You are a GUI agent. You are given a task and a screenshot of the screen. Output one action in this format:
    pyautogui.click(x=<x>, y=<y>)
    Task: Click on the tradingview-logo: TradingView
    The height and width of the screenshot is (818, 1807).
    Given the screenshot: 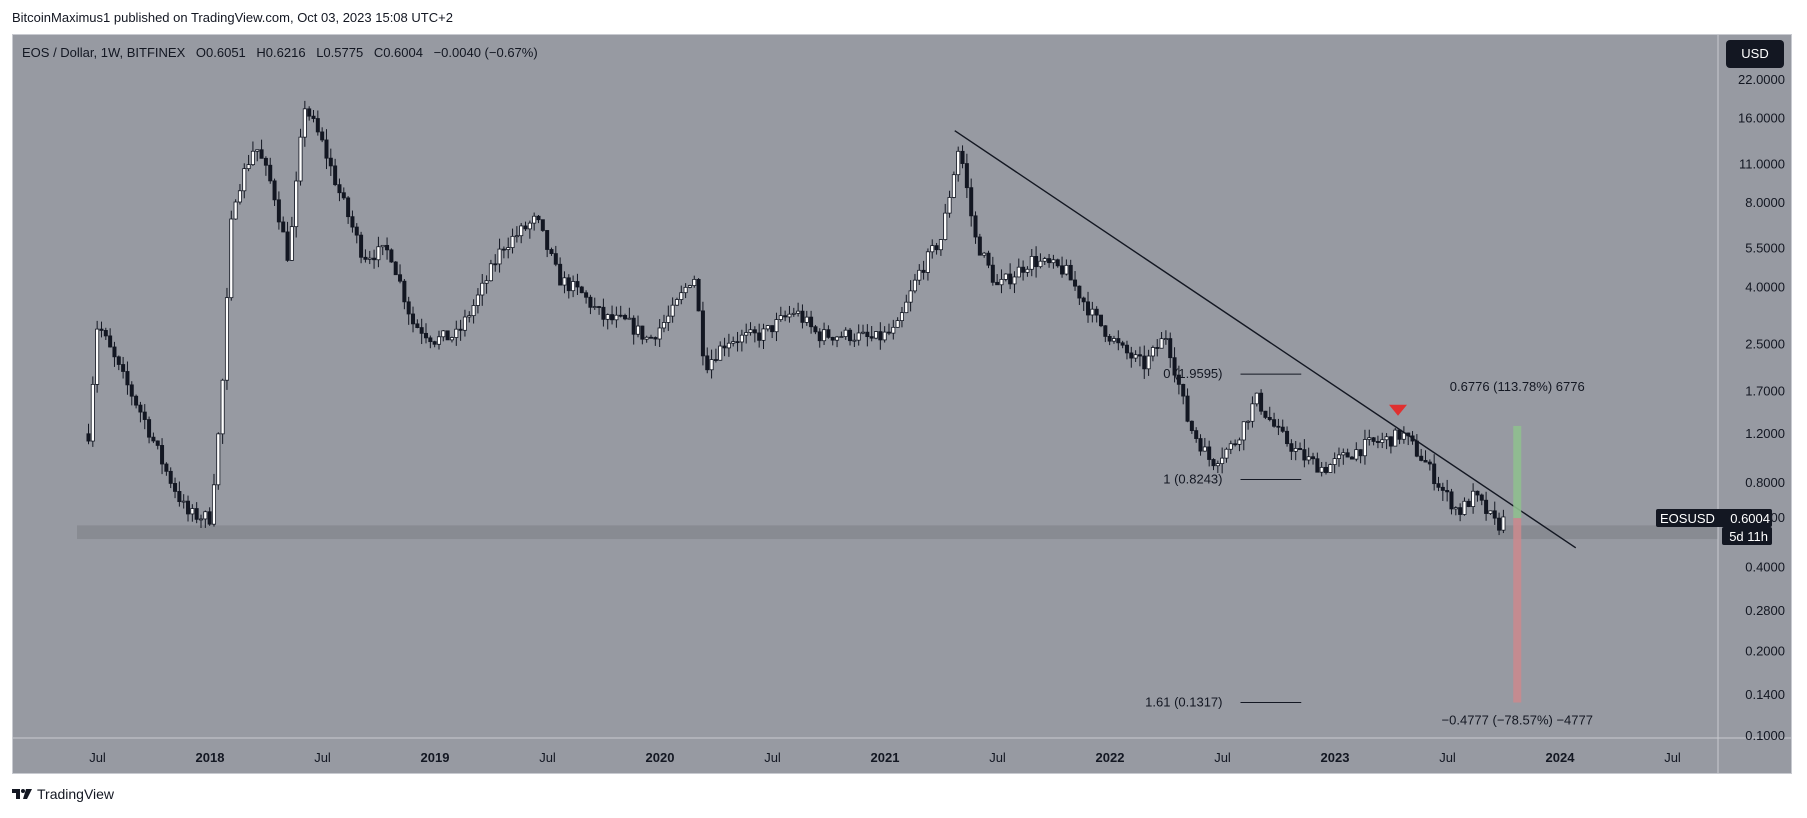 What is the action you would take?
    pyautogui.click(x=63, y=794)
    